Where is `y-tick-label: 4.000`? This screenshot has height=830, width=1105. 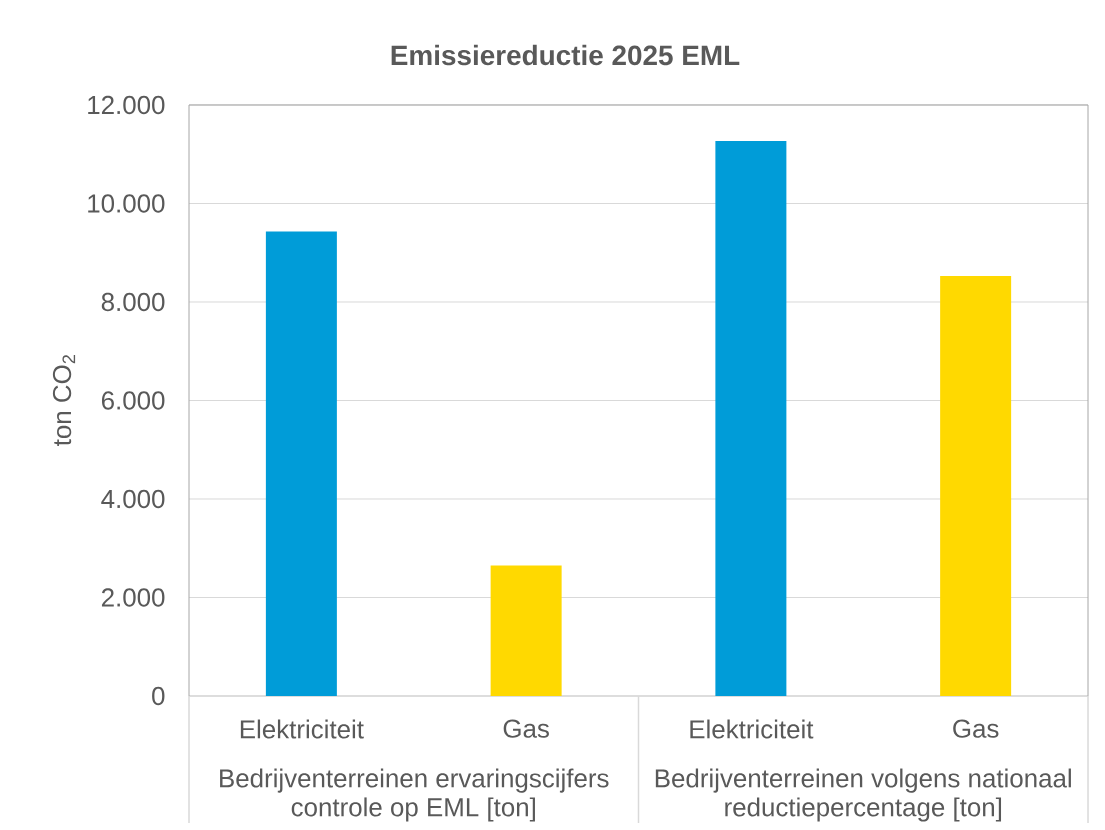
y-tick-label: 4.000 is located at coordinates (133, 499).